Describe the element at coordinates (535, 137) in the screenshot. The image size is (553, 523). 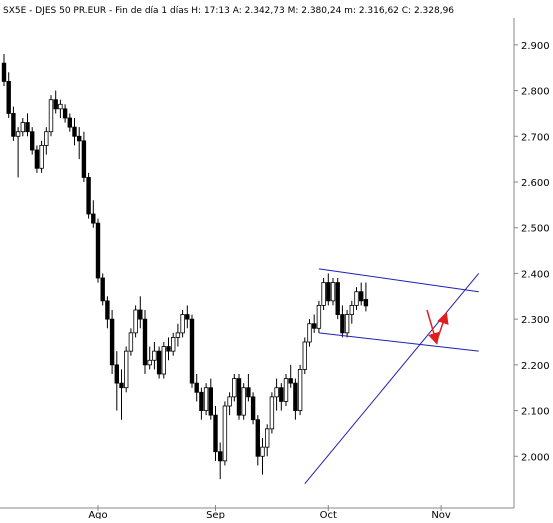
I see `y-tick-label: 2.700` at that location.